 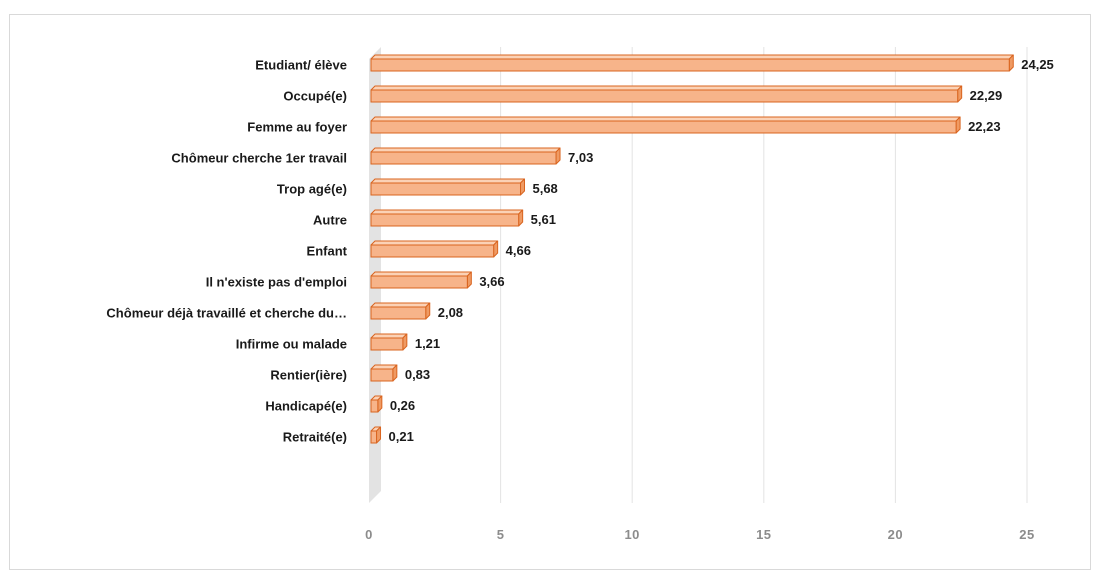 I want to click on category-label: Autre, so click(x=330, y=220).